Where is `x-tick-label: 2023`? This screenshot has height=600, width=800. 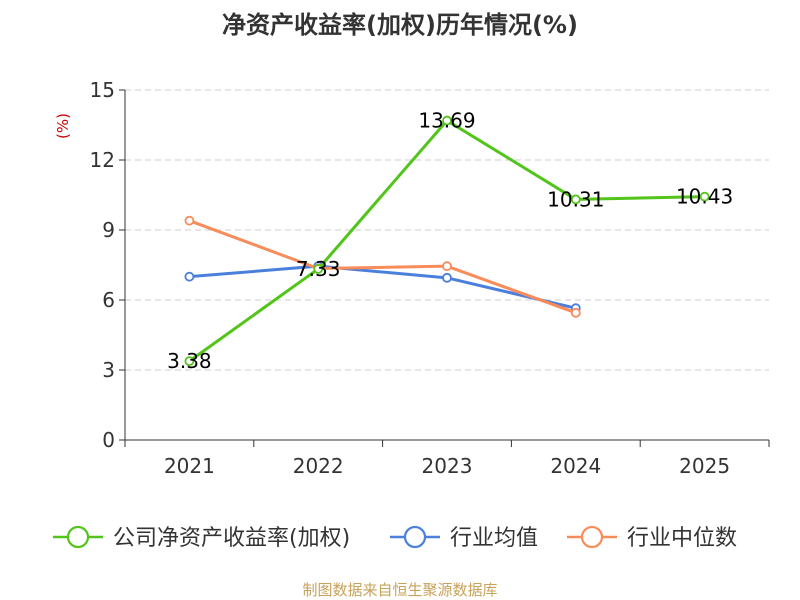
x-tick-label: 2023 is located at coordinates (447, 466).